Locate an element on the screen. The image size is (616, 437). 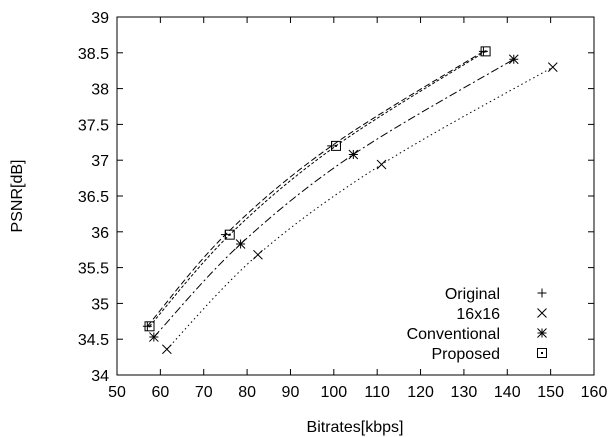
y-tick-label: 36 is located at coordinates (100, 233).